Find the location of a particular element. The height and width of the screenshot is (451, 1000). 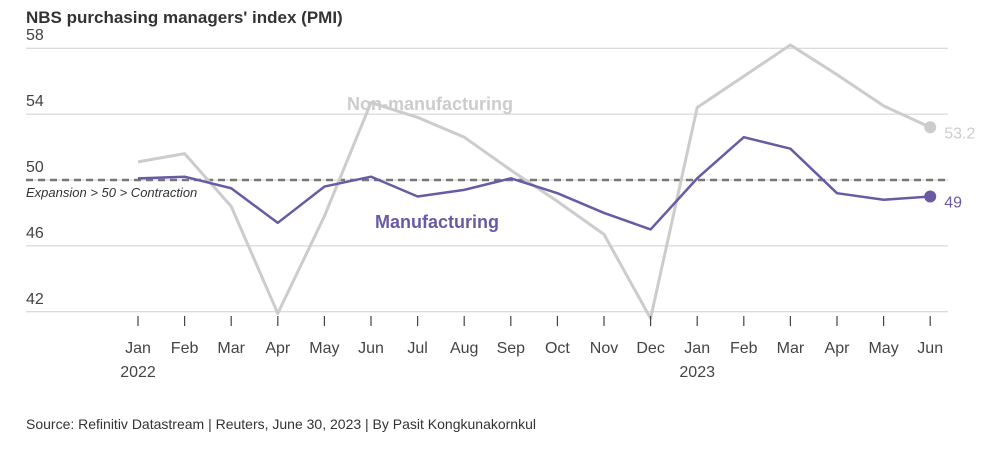

x-tick-label-9: Oct is located at coordinates (557, 348).